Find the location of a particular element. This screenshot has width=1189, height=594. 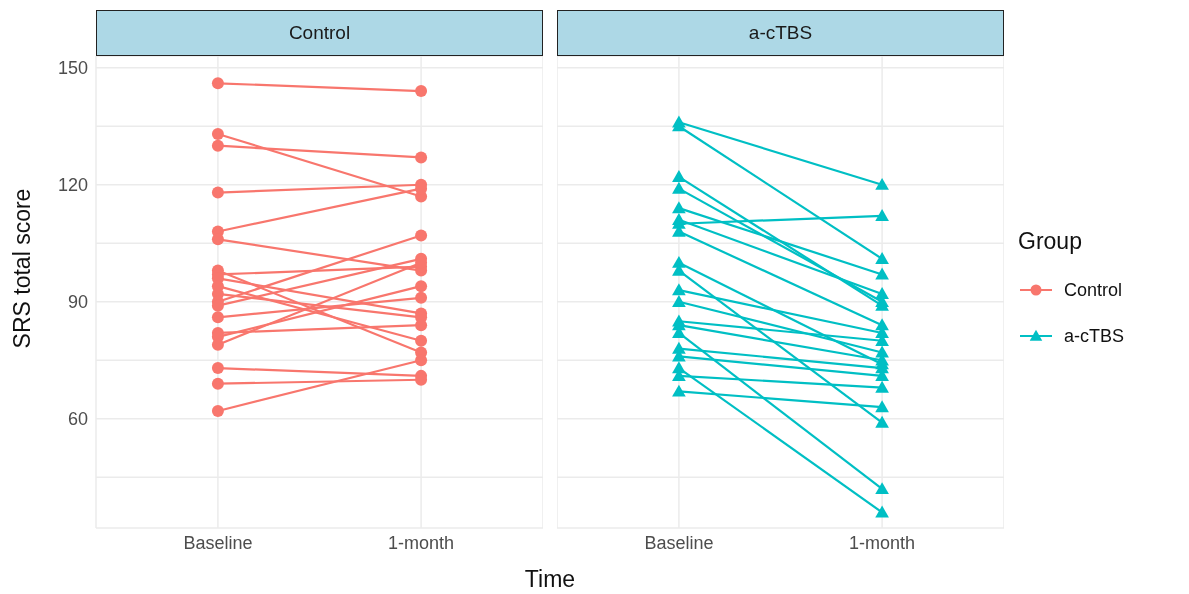

y-tick-label: 120 is located at coordinates (72, 185).